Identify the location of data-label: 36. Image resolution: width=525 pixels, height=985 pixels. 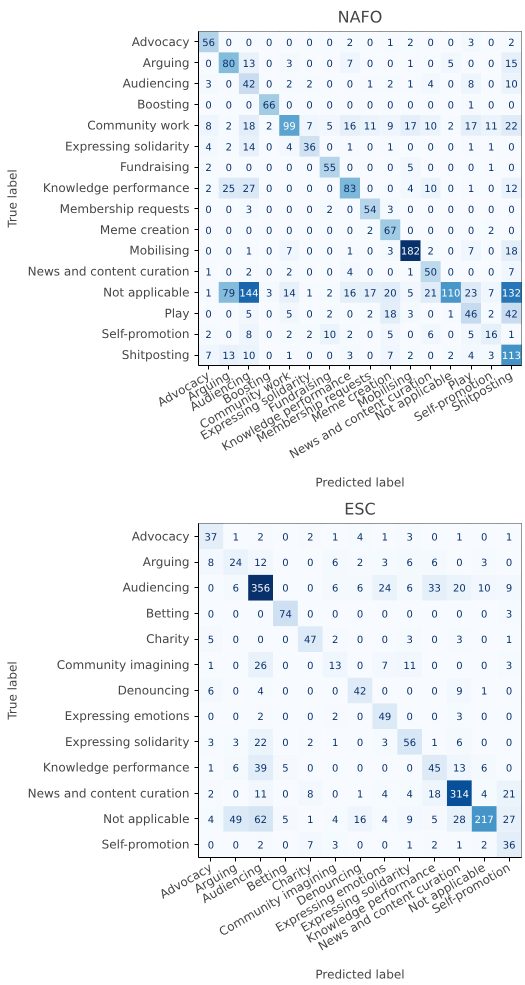
(509, 846).